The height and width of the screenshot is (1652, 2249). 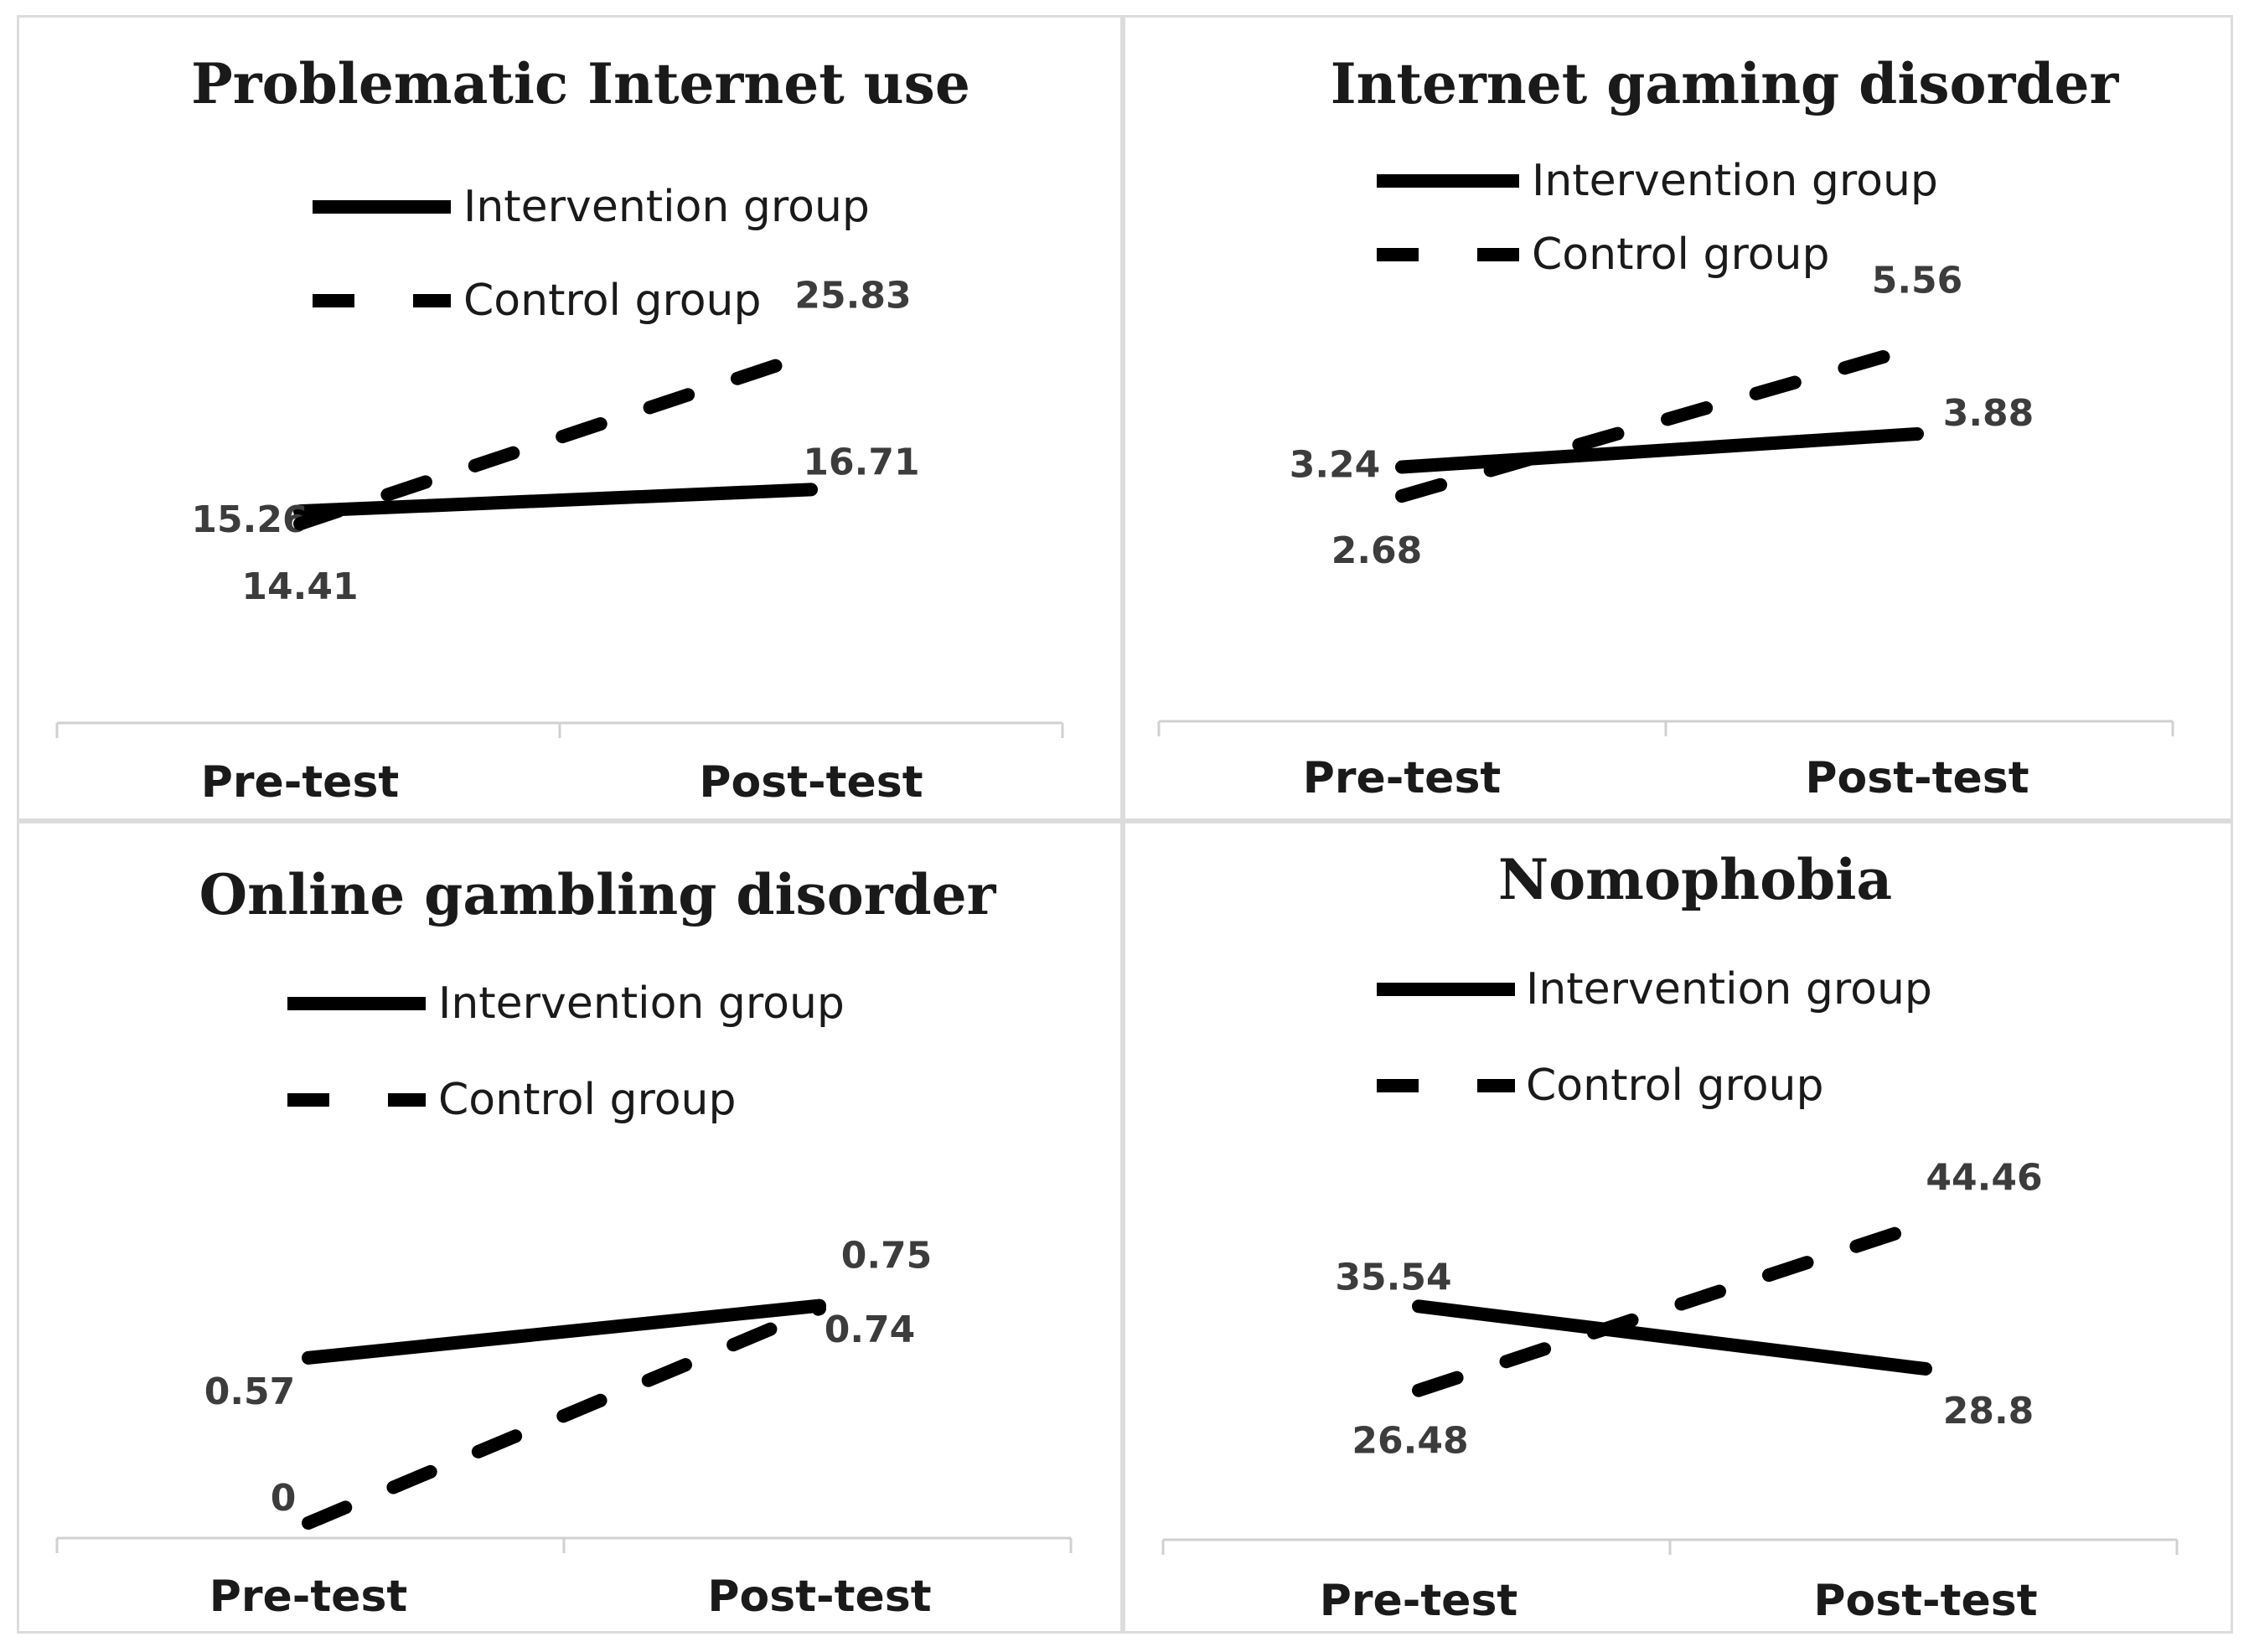 I want to click on data-label: 0.75, so click(x=887, y=1256).